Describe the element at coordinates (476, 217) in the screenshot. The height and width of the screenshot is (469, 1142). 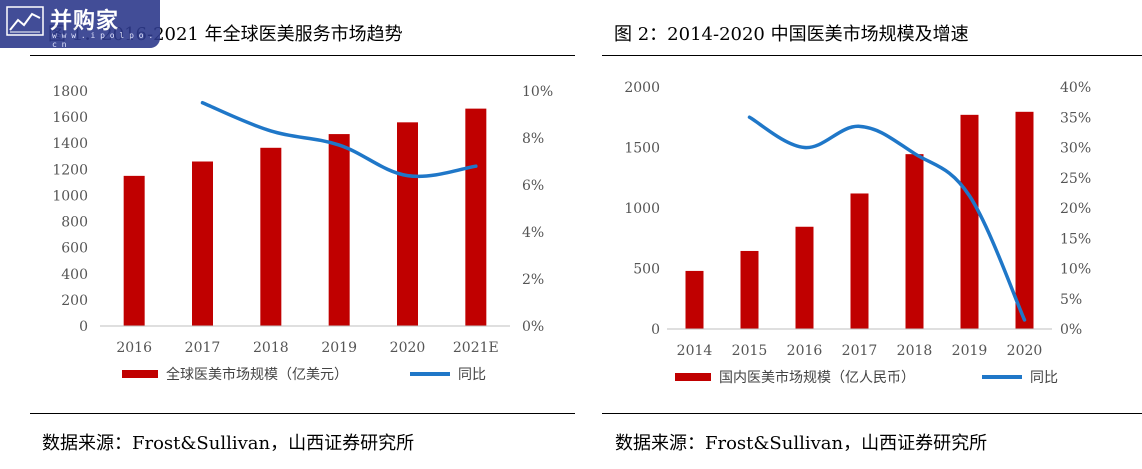
I see `bar-2021E` at that location.